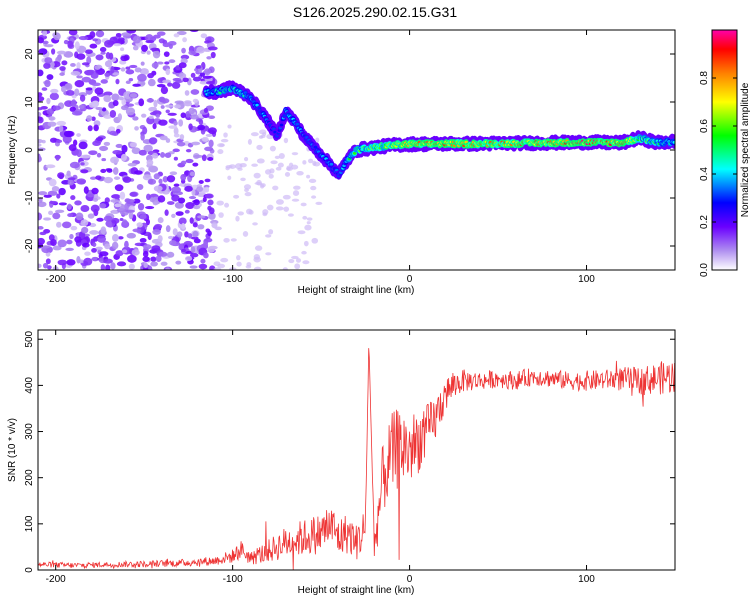  Describe the element at coordinates (354, 153) in the screenshot. I see `spectrogram-ridge-core` at that location.